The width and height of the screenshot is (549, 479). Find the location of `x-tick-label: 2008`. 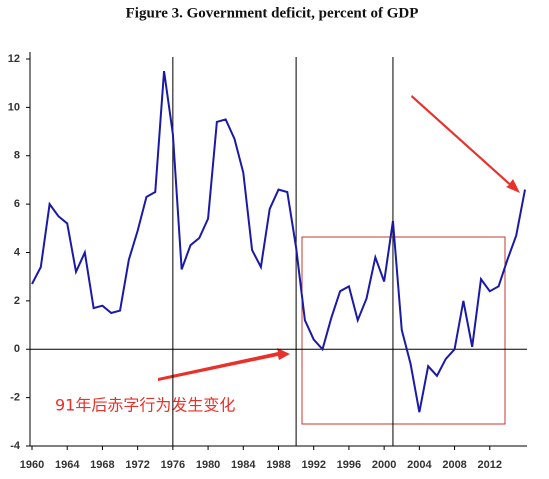

x-tick-label: 2008 is located at coordinates (454, 465).